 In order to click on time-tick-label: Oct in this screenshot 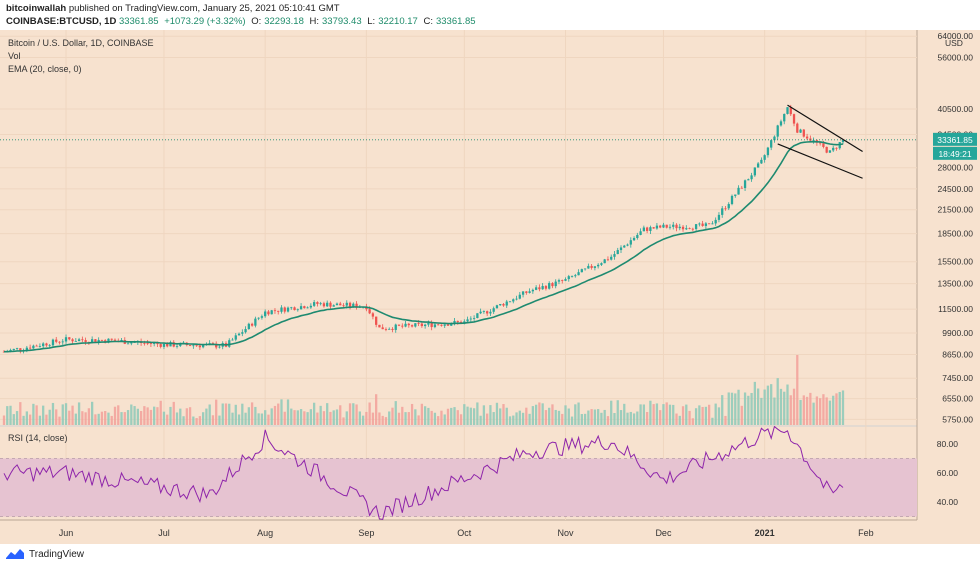, I will do `click(464, 533)`.